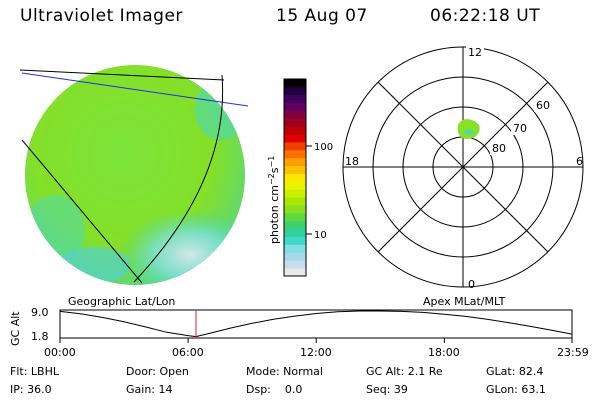  I want to click on lat-label-60: 60, so click(543, 105).